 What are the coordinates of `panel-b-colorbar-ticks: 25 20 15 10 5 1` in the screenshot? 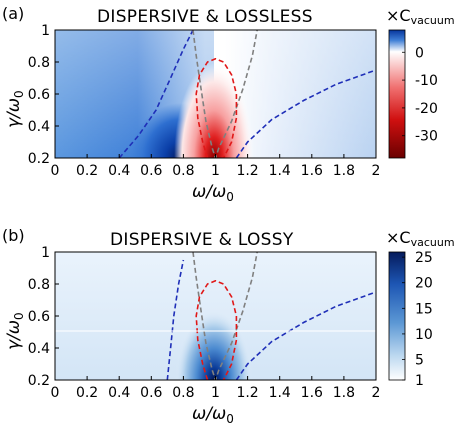 It's located at (417, 319).